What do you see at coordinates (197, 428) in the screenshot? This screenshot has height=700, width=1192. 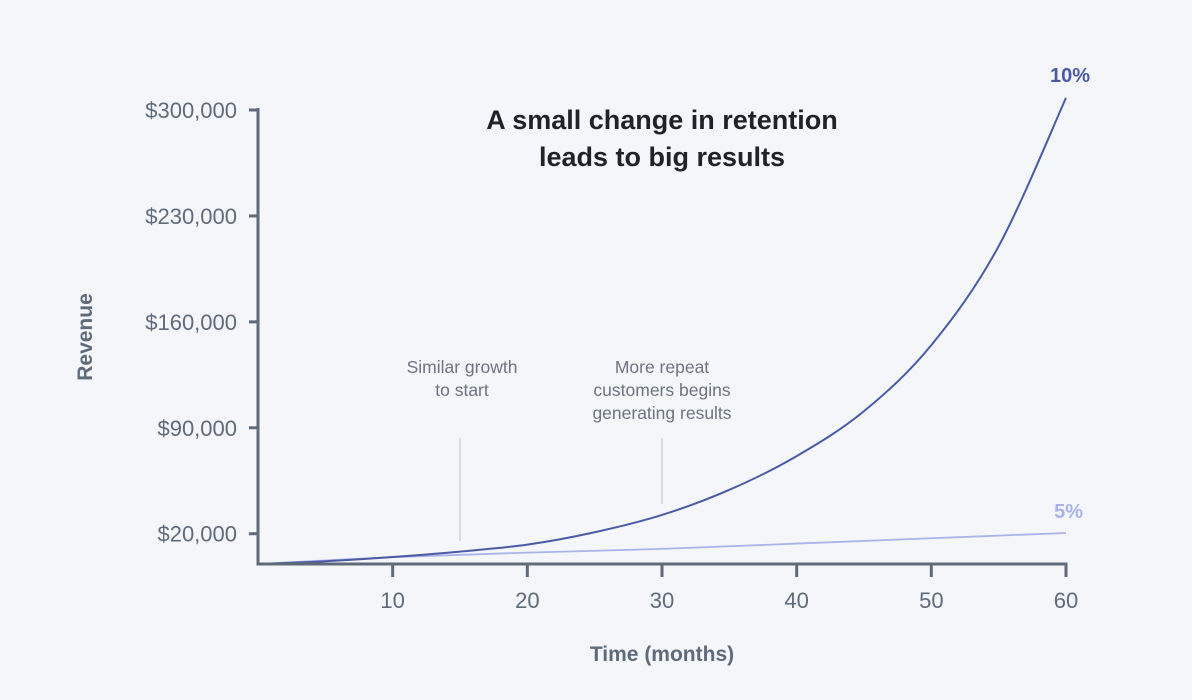 I see `y-tick-label: $90,000` at bounding box center [197, 428].